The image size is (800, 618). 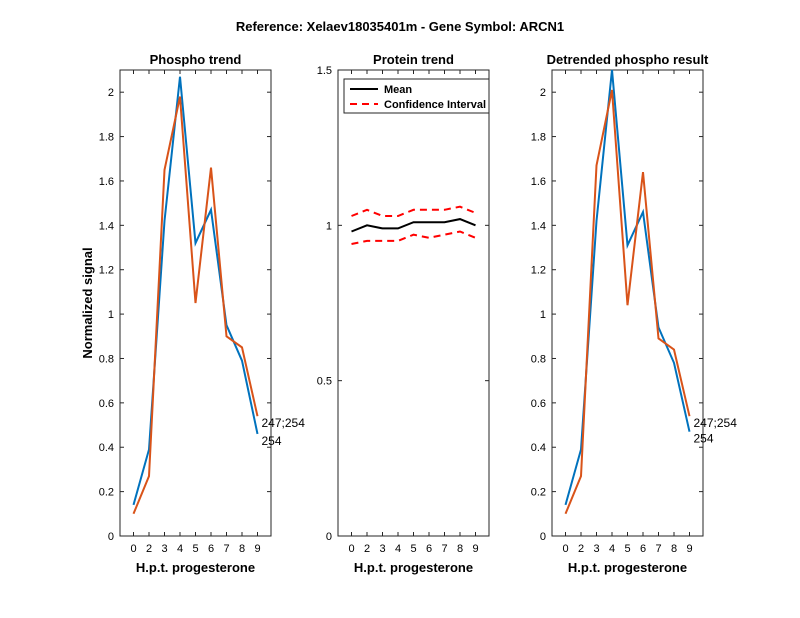 What do you see at coordinates (538, 271) in the screenshot?
I see `y-tick-label: 1.2` at bounding box center [538, 271].